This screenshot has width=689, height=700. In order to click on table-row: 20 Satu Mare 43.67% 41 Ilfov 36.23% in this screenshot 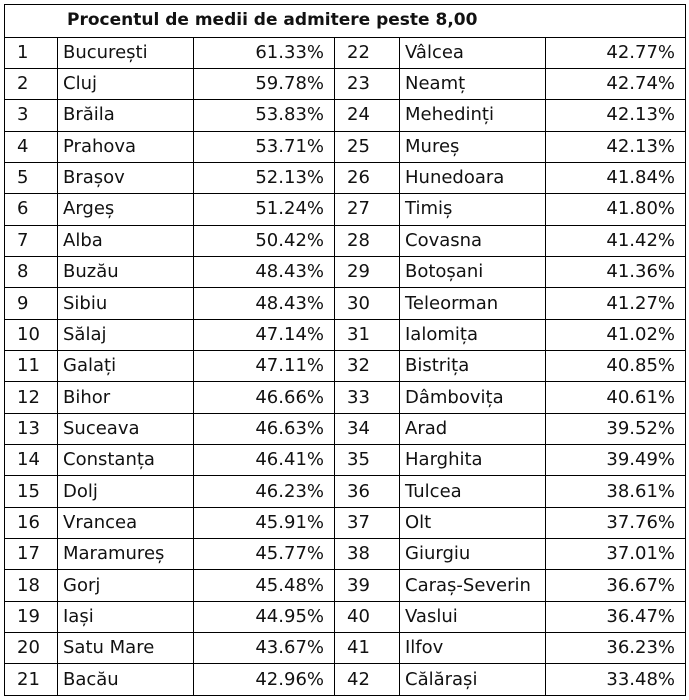, I will do `click(345, 648)`.